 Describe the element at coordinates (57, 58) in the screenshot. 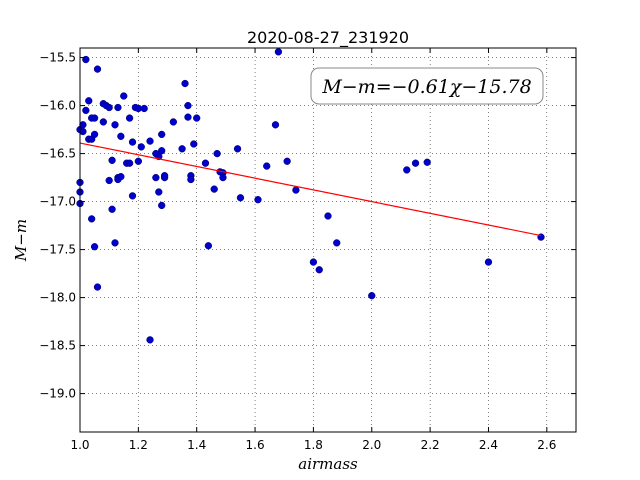

I see `y-tick-label: −15.5` at that location.